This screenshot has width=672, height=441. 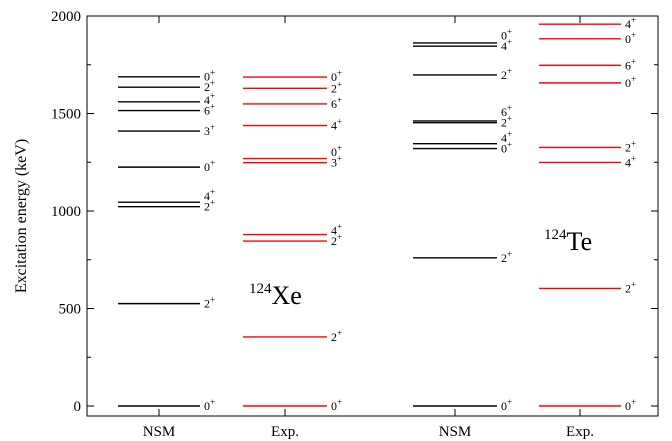 I want to click on nucleus-annotations: 124Xe 124Te, so click(x=420, y=268).